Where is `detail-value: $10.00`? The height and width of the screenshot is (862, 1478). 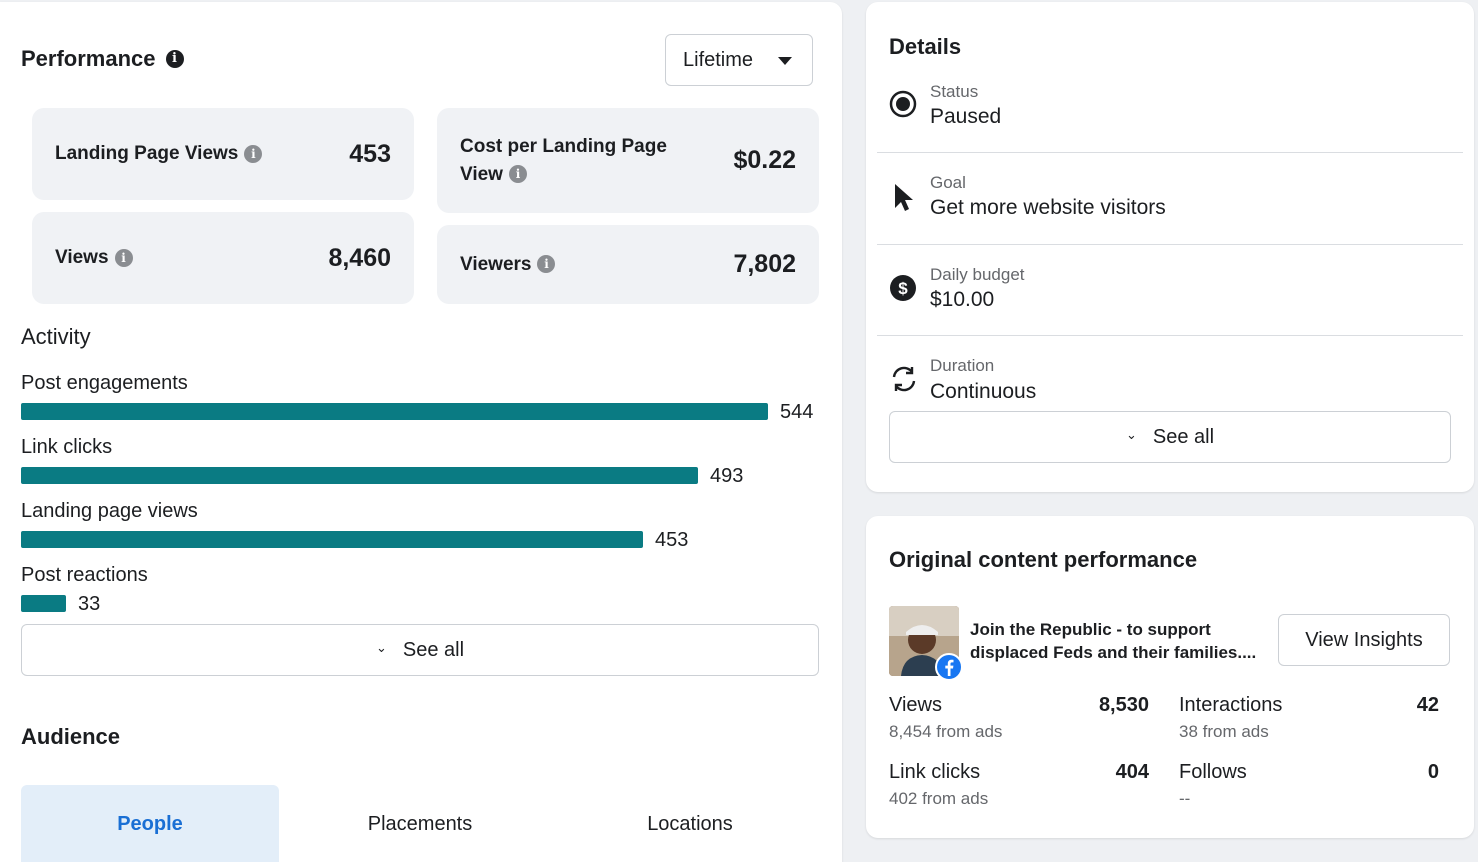
detail-value: $10.00 is located at coordinates (962, 299).